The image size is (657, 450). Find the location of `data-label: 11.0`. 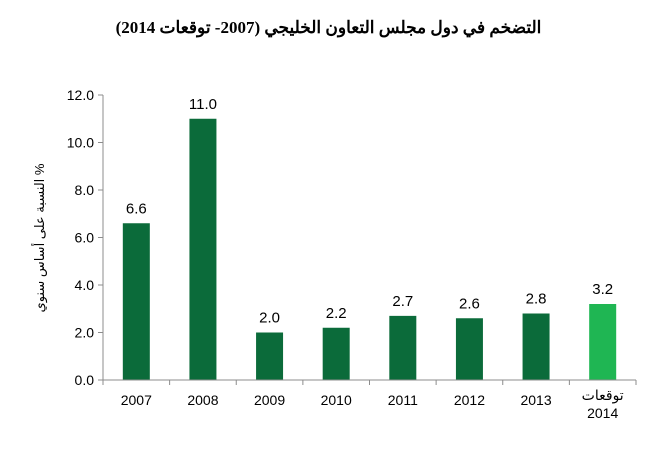

data-label: 11.0 is located at coordinates (203, 104).